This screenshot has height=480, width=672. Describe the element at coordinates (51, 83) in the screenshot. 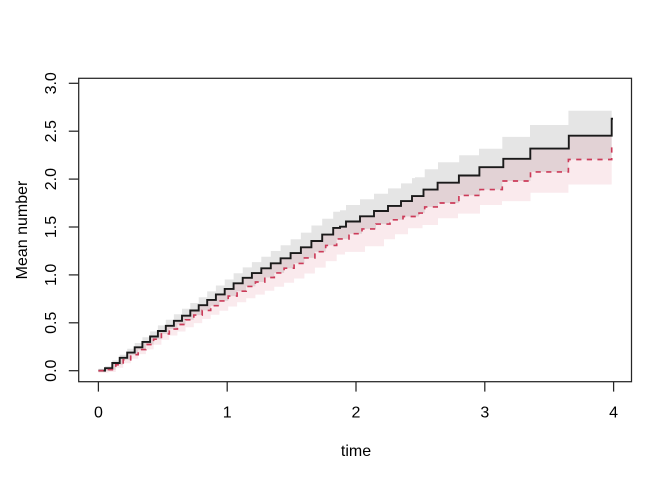

I see `svg-text: 3.0` at that location.